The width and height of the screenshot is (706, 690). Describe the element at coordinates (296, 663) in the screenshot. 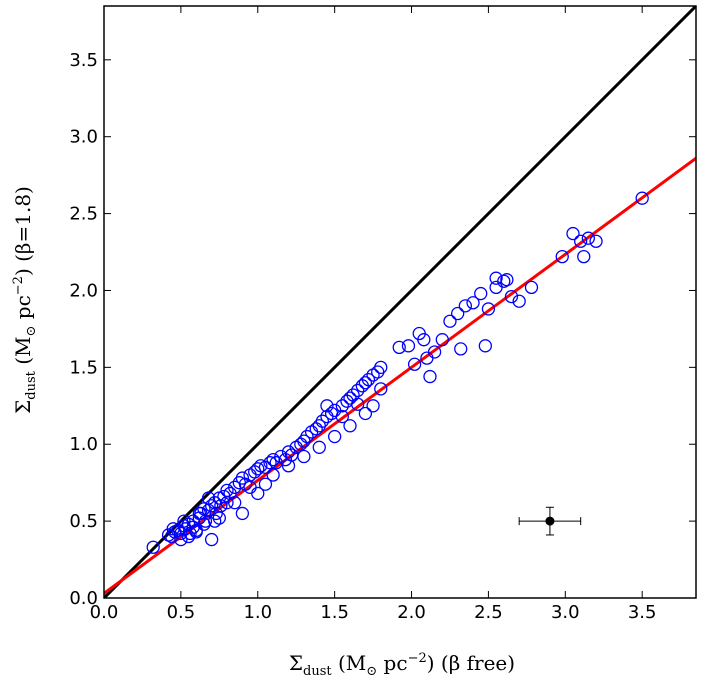

I see `x-label-symbol: Σ` at that location.